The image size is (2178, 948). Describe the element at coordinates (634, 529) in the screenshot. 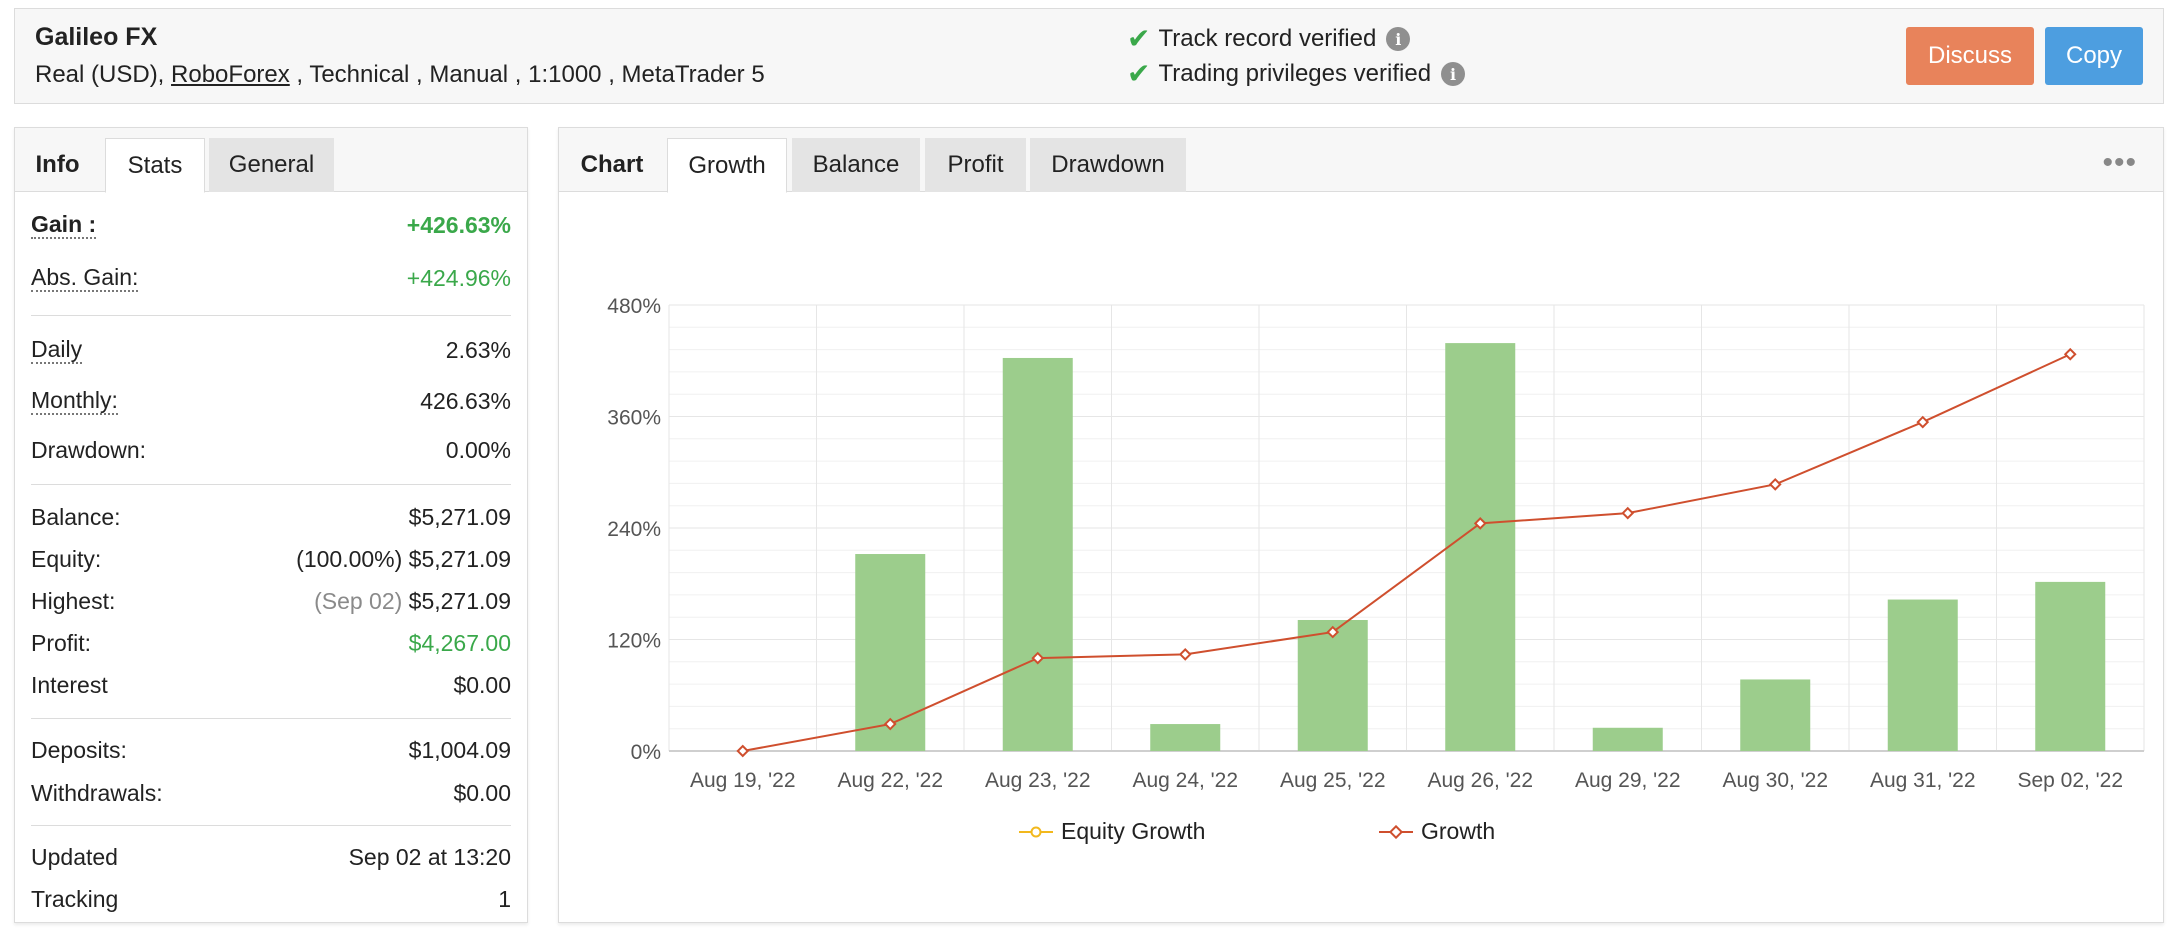

I see `y-tick-label: 240%` at that location.